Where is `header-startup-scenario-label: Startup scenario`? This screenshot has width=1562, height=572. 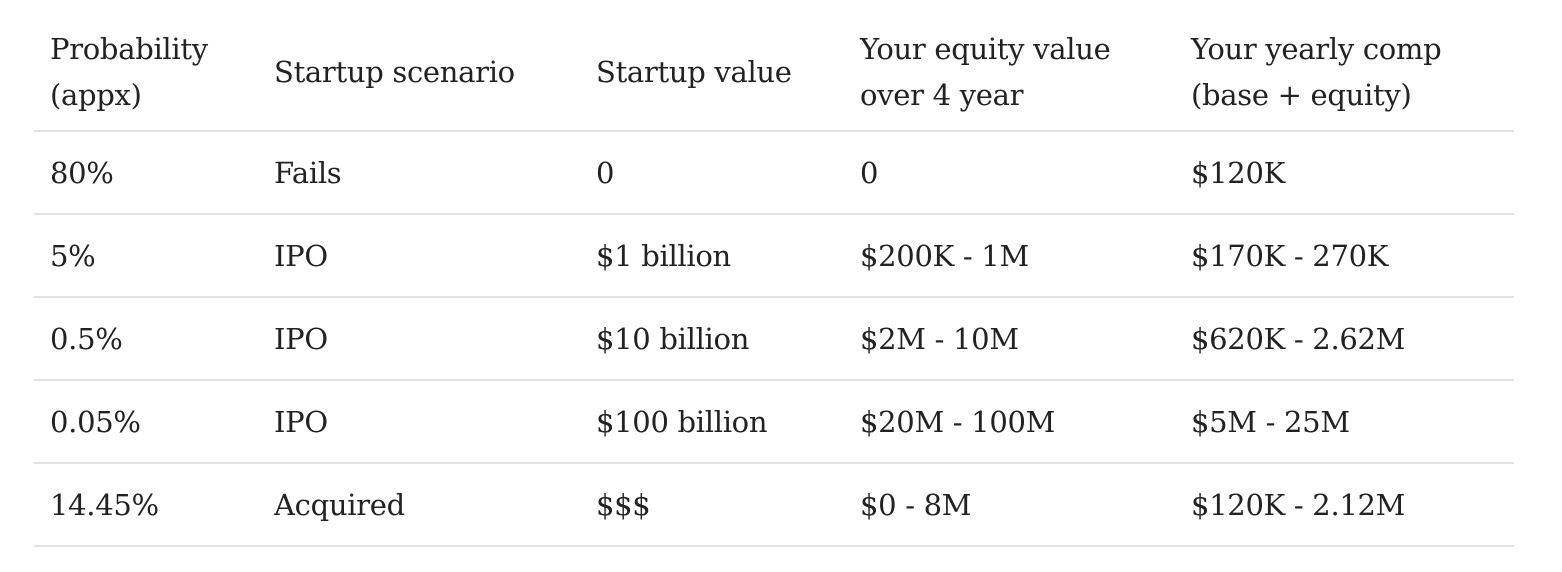 header-startup-scenario-label: Startup scenario is located at coordinates (394, 72).